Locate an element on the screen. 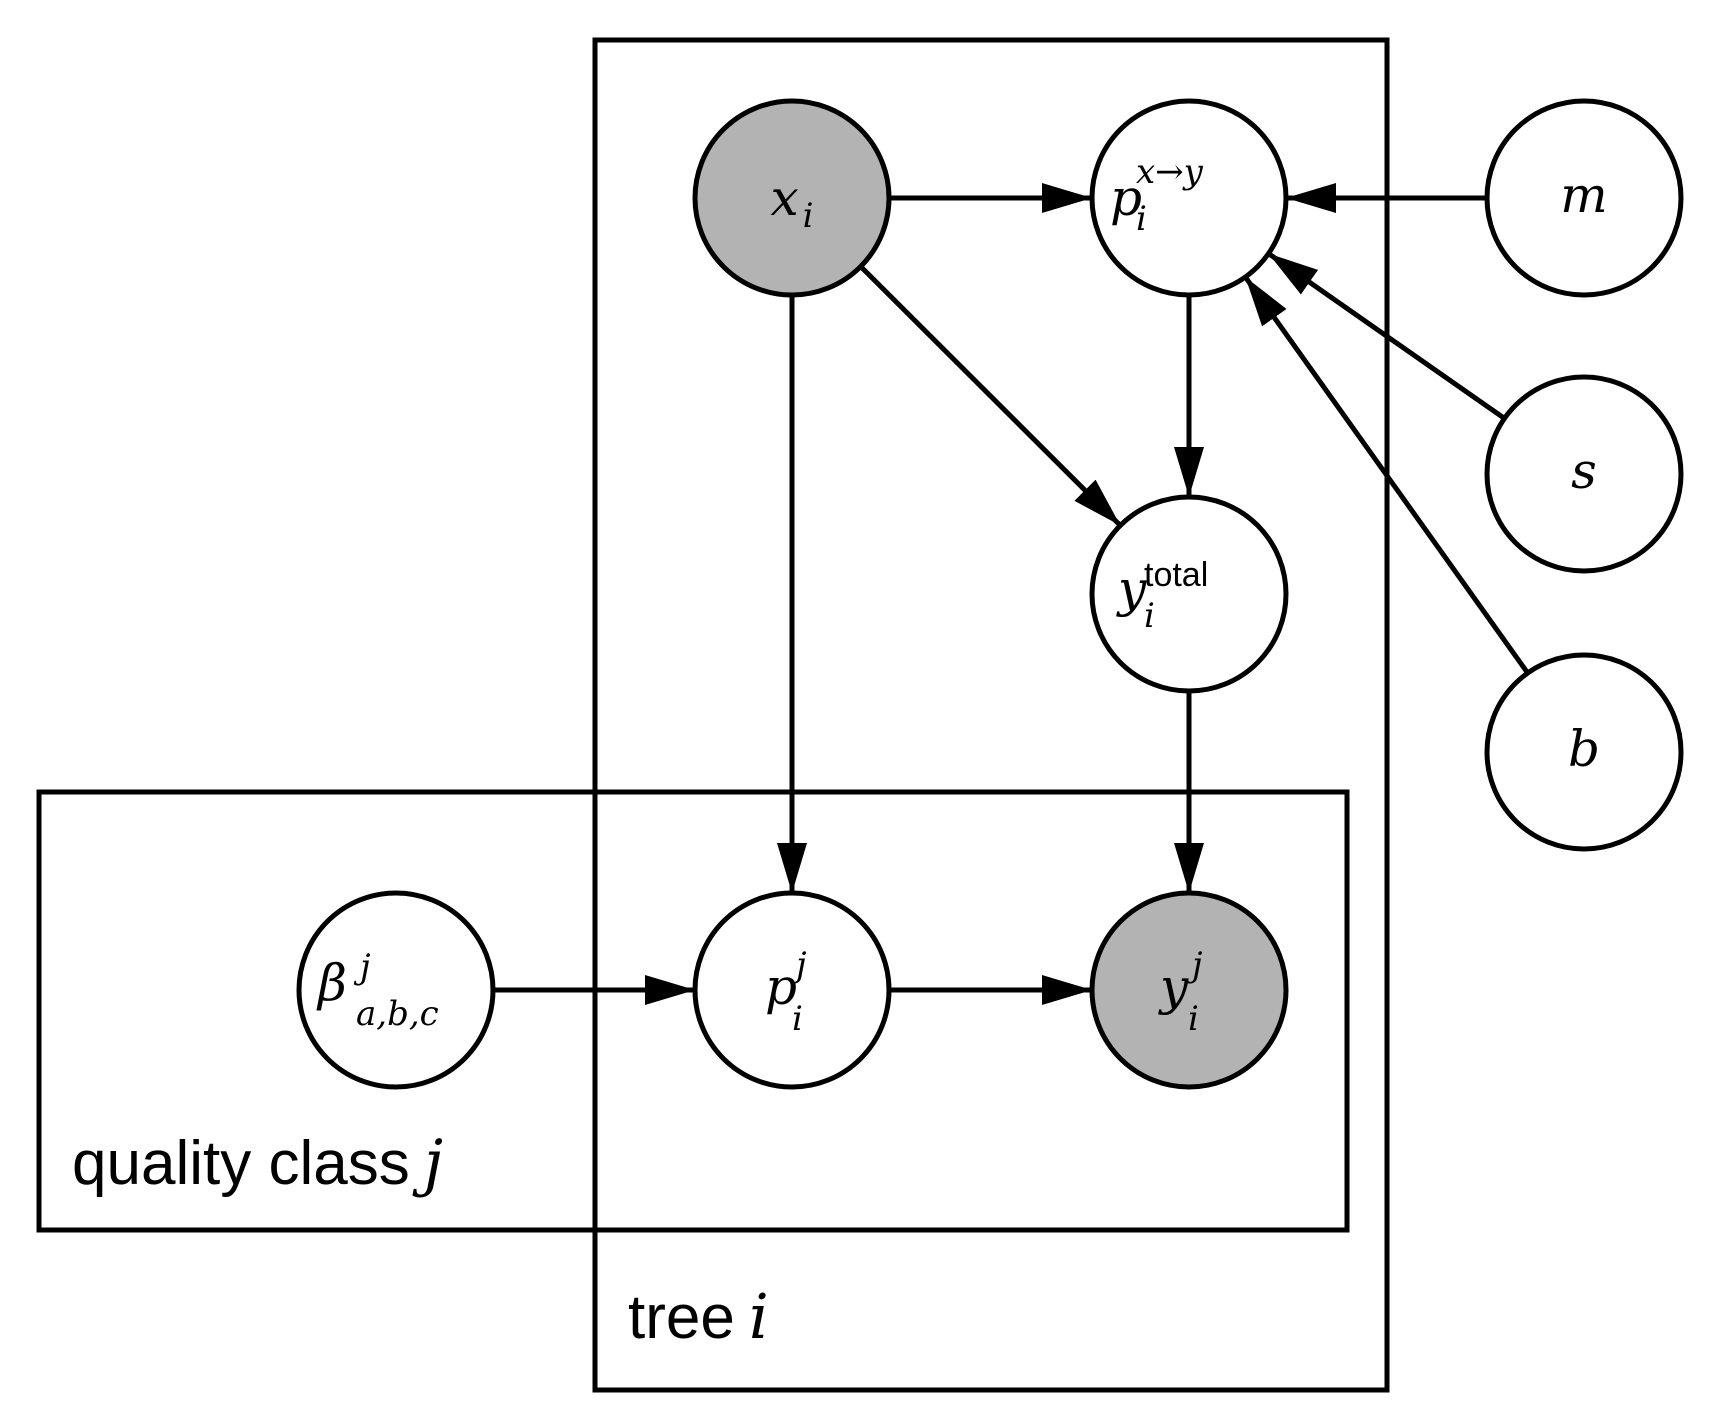 The height and width of the screenshot is (1417, 1712). node-p-i-j: p ij is located at coordinates (792, 990).